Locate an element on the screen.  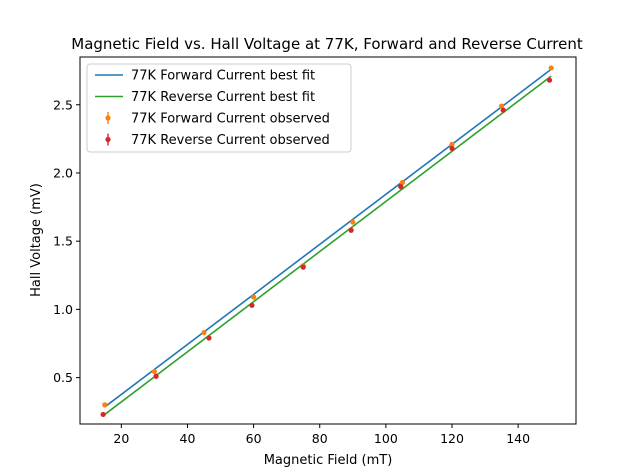
legend-box is located at coordinates (219, 108).